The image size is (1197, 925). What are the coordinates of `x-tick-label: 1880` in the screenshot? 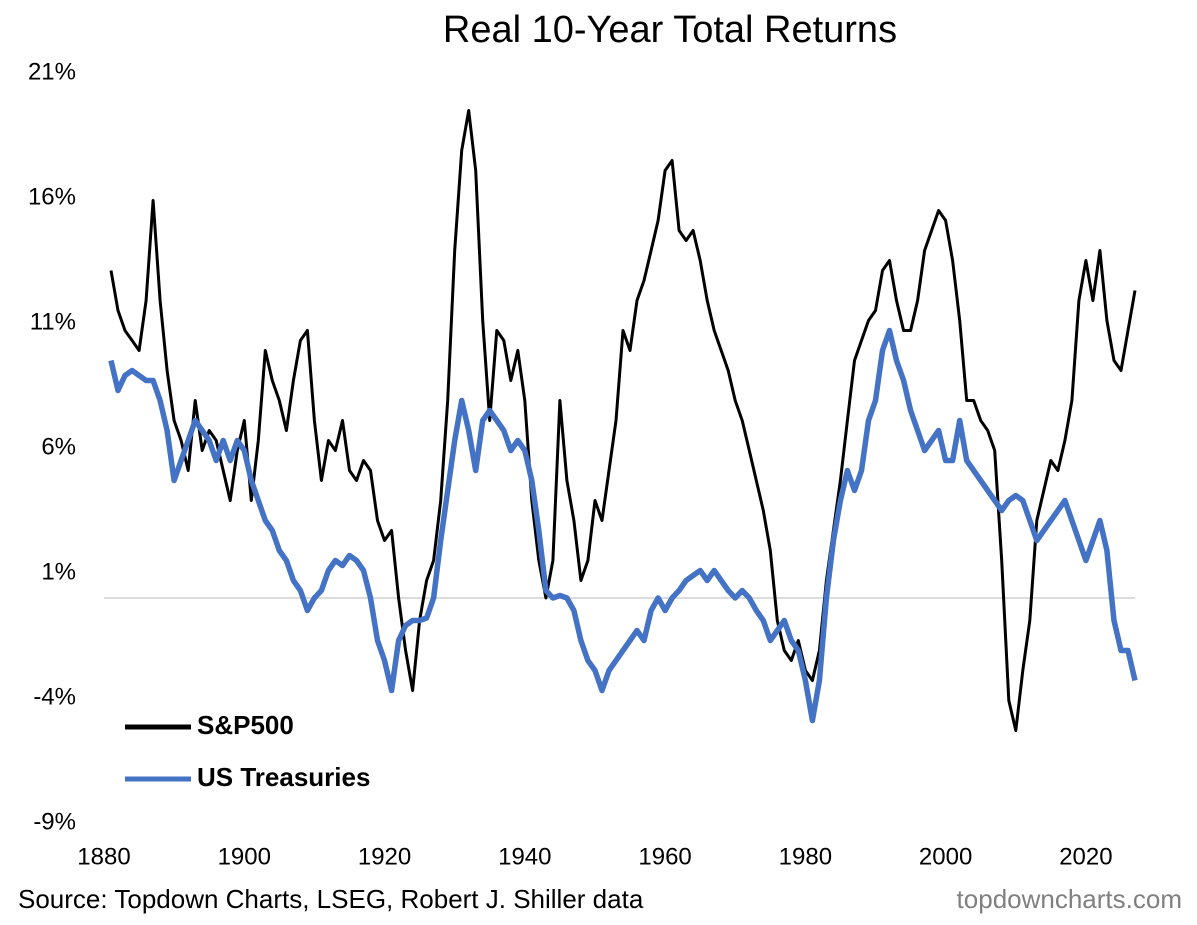 It's located at (103, 856).